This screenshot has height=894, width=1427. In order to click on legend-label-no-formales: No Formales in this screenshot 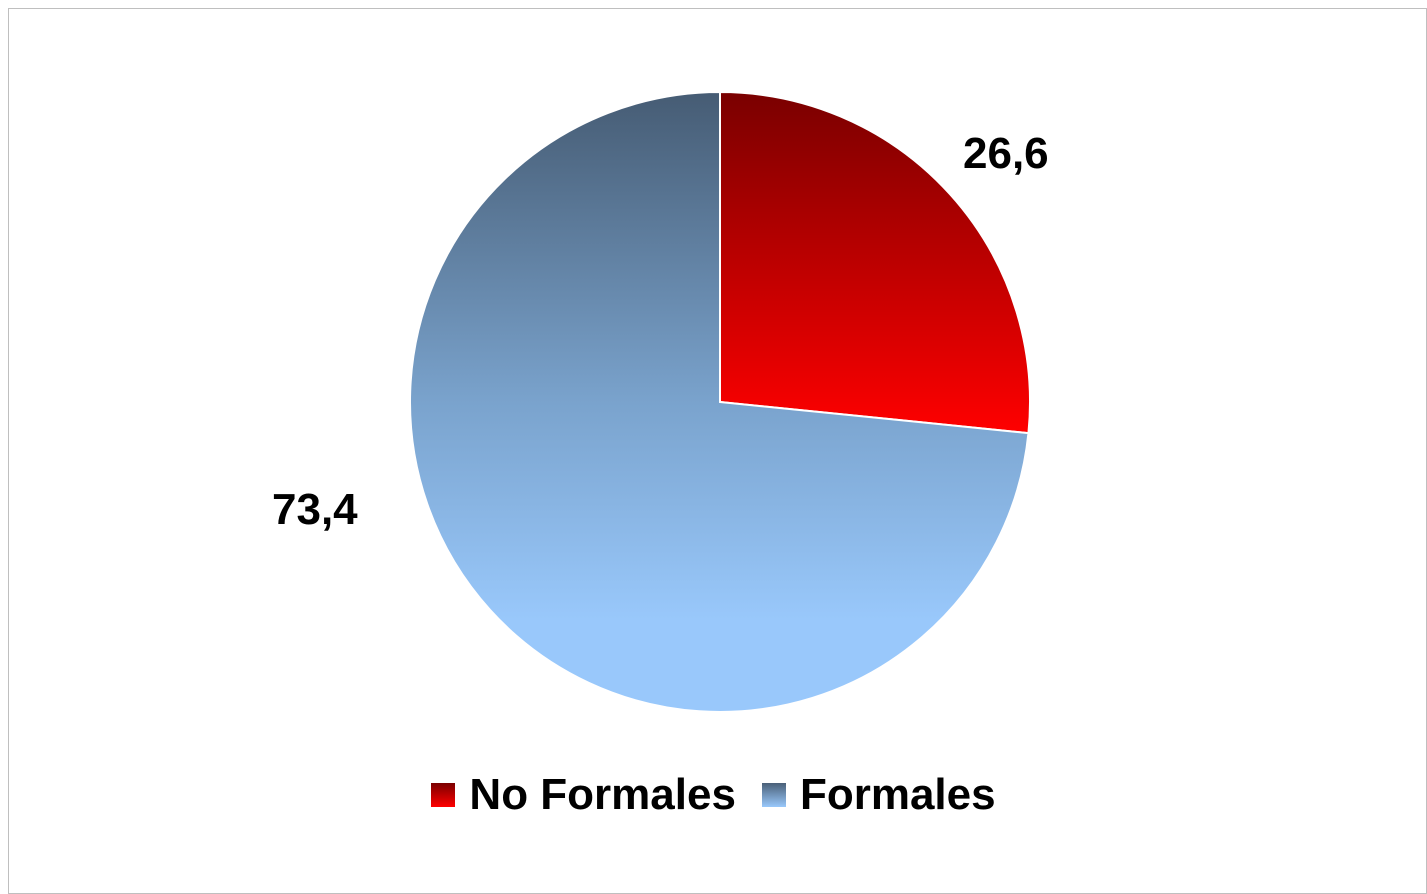, I will do `click(602, 794)`.